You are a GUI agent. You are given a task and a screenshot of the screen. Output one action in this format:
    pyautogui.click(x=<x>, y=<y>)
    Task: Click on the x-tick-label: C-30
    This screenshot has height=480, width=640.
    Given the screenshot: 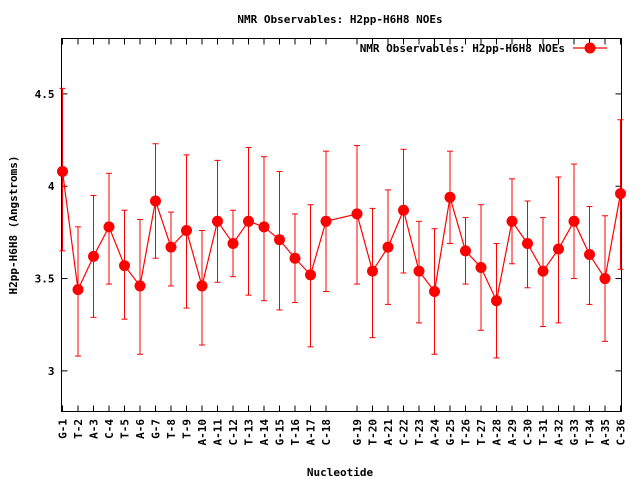 What is the action you would take?
    pyautogui.click(x=528, y=432)
    